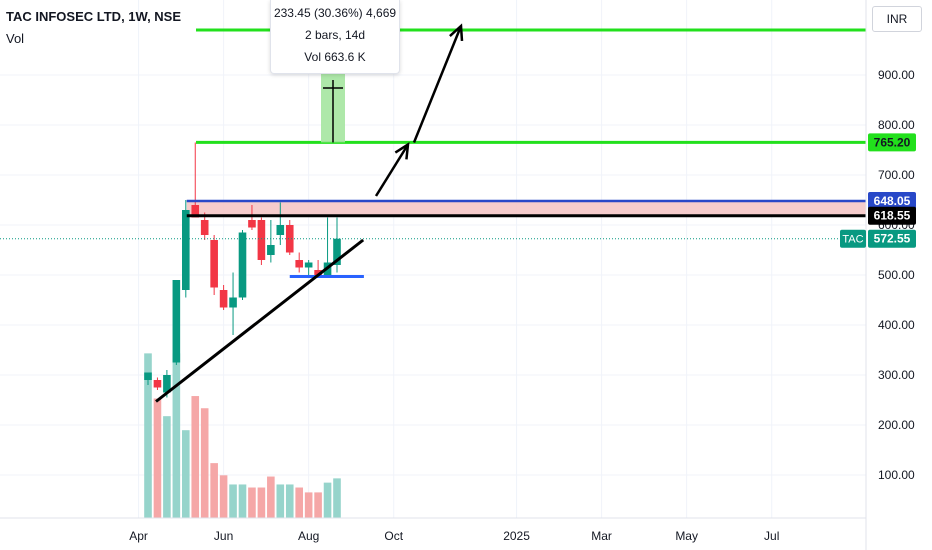 This screenshot has width=932, height=550. What do you see at coordinates (897, 19) in the screenshot?
I see `currency-button: INR` at bounding box center [897, 19].